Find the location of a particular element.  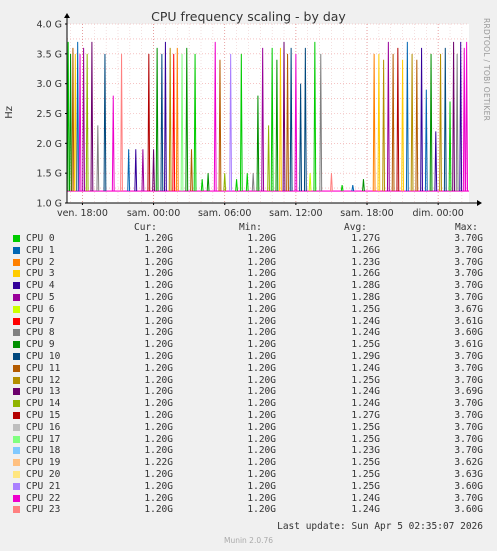

legend-name: CPU 6 is located at coordinates (40, 309).